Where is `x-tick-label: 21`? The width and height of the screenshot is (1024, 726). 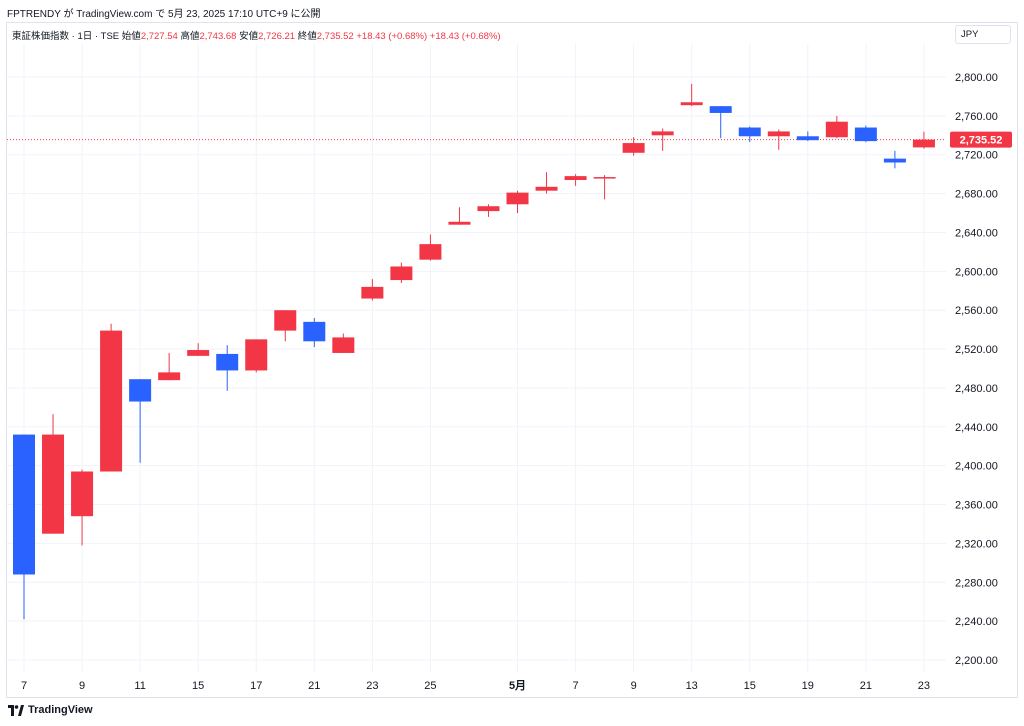
x-tick-label: 21 is located at coordinates (314, 686).